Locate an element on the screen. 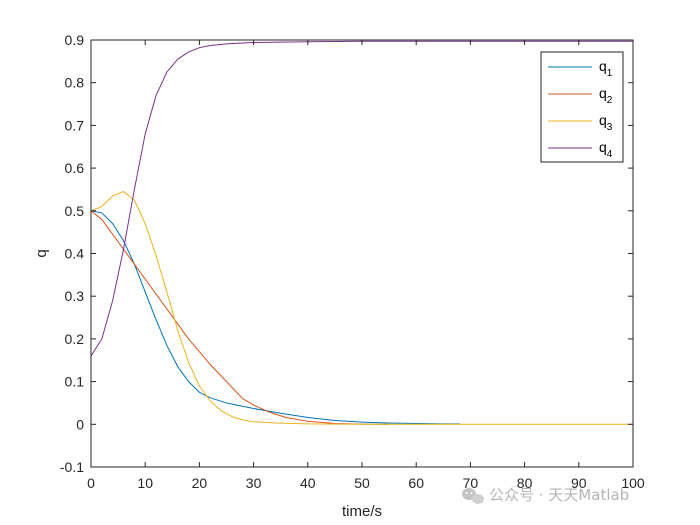 The image size is (700, 525). x-tick-label: 60 is located at coordinates (416, 483).